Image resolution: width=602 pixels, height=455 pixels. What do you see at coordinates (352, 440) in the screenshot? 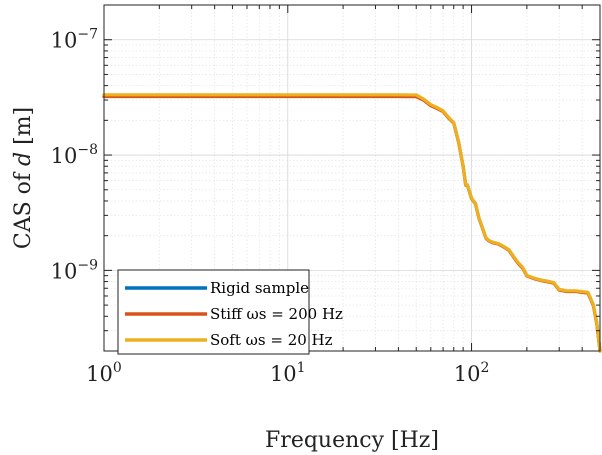
I see `x-axis-label: Frequency [Hz]` at bounding box center [352, 440].